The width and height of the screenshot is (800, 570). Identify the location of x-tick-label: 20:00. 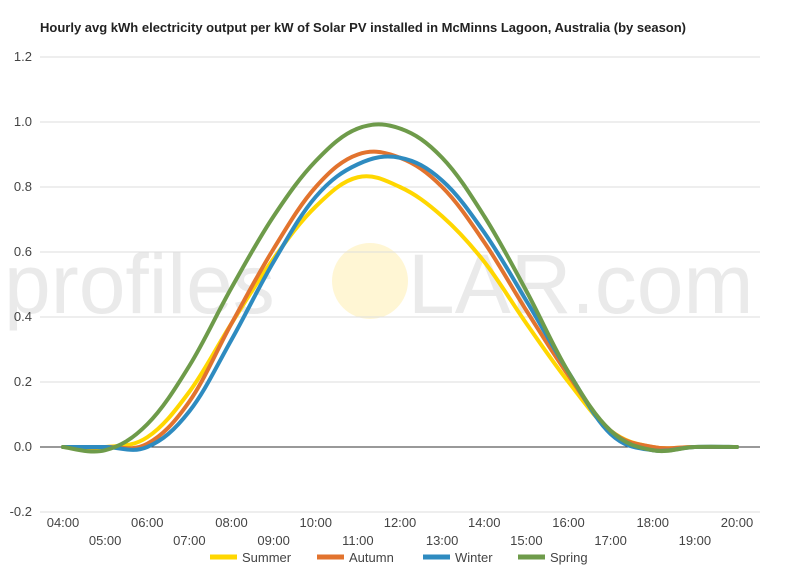
(737, 522).